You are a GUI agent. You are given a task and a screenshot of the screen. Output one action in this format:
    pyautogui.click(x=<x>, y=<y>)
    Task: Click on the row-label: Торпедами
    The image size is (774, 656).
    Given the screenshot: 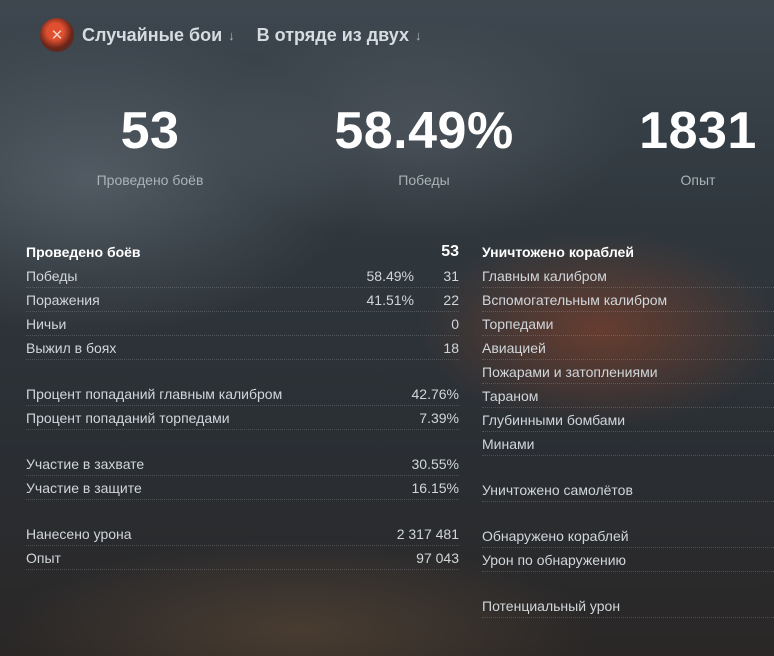 What is the action you would take?
    pyautogui.click(x=518, y=323)
    